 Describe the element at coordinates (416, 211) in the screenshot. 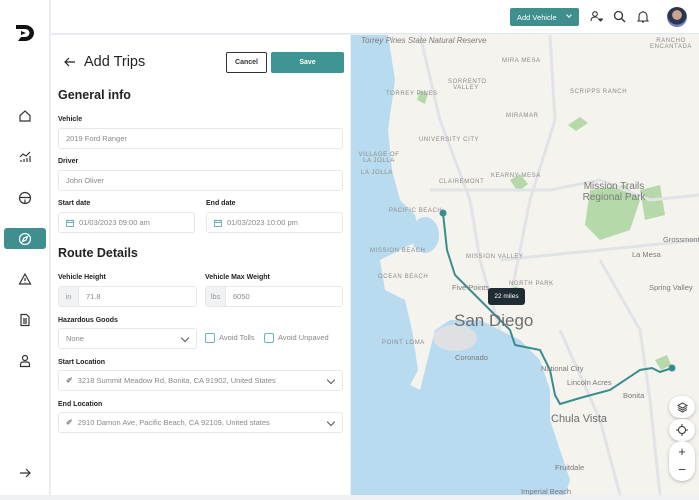

I see `map-label: Pacific Beach` at that location.